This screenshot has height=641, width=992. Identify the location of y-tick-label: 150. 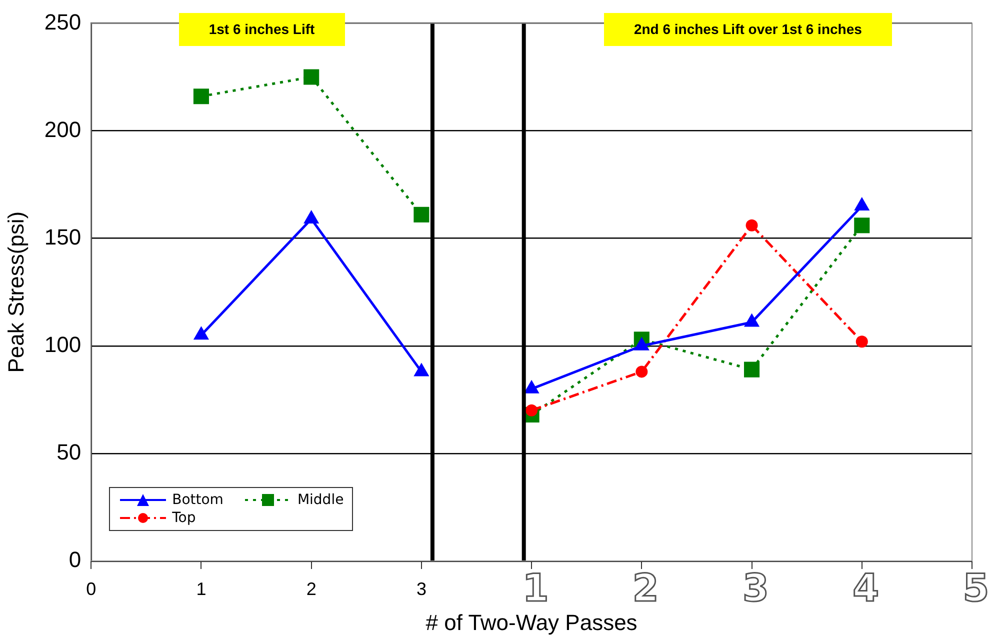
(63, 237).